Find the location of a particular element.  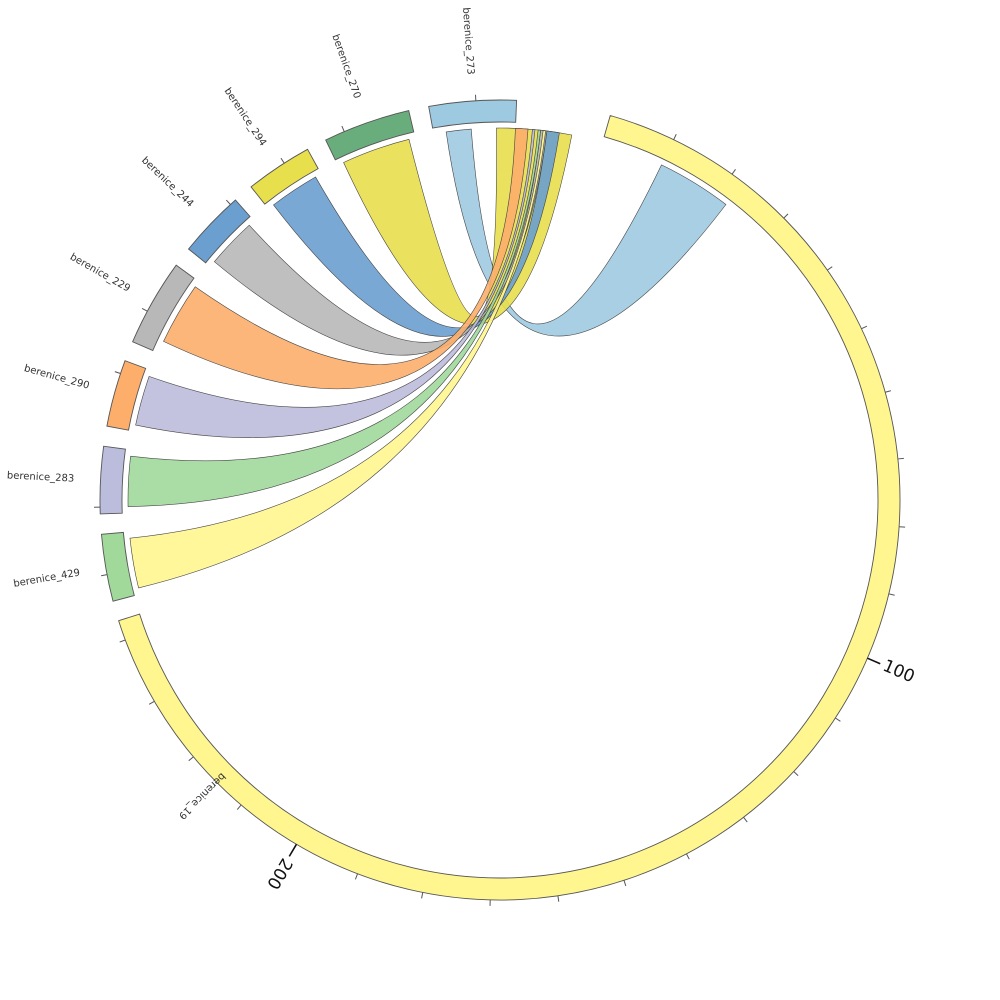

segment-label-berenice-290: berenice_290 is located at coordinates (57, 377).